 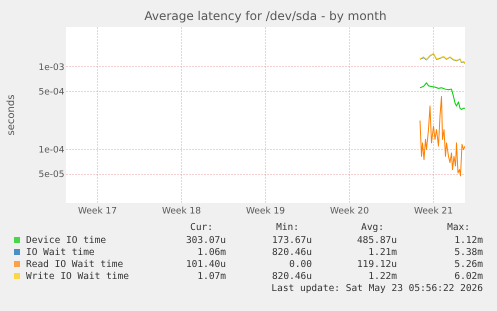 I want to click on x-tick-label: Week 19, so click(x=266, y=211).